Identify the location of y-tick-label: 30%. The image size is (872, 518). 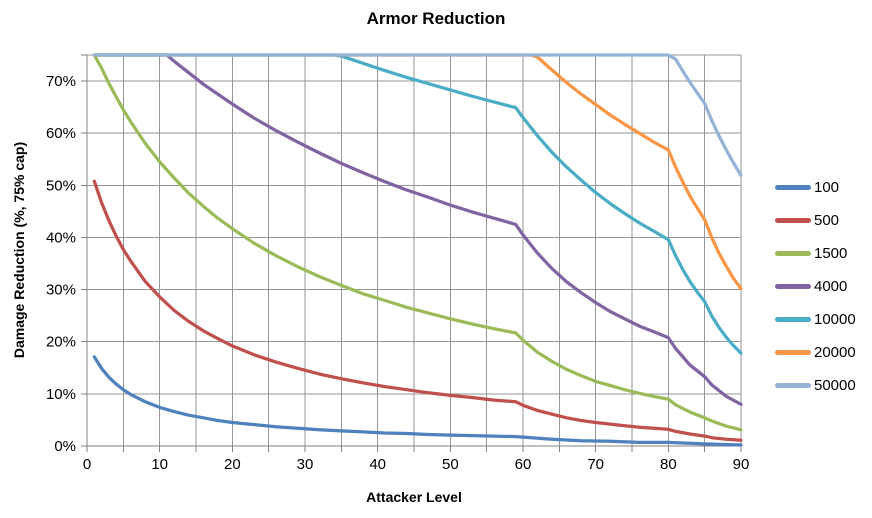
(61, 290).